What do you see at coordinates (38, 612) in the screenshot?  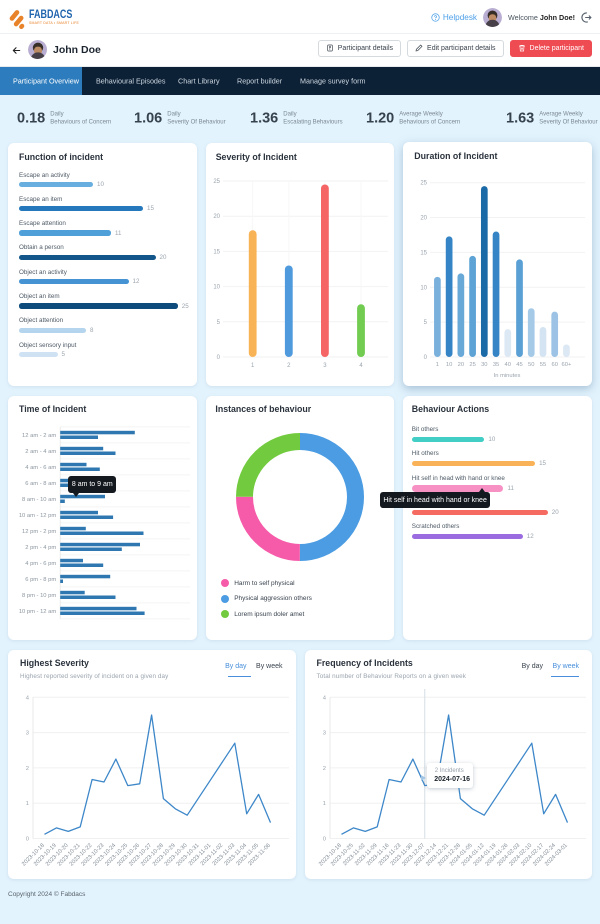 I see `svg-text: 10 pm - 12 am` at bounding box center [38, 612].